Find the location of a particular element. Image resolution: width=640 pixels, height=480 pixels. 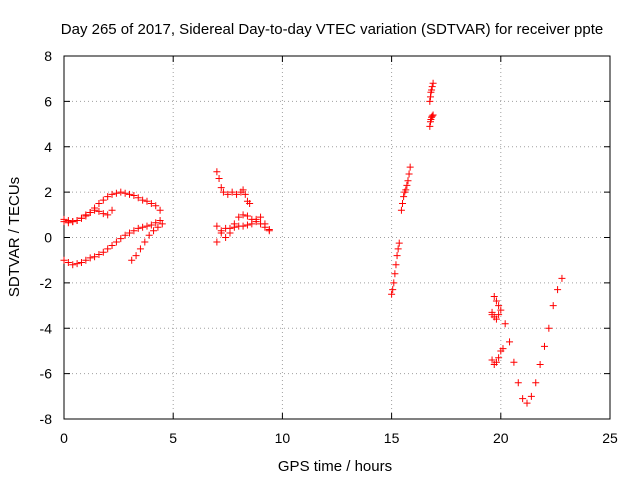

y-tick-label: -8 is located at coordinates (46, 419).